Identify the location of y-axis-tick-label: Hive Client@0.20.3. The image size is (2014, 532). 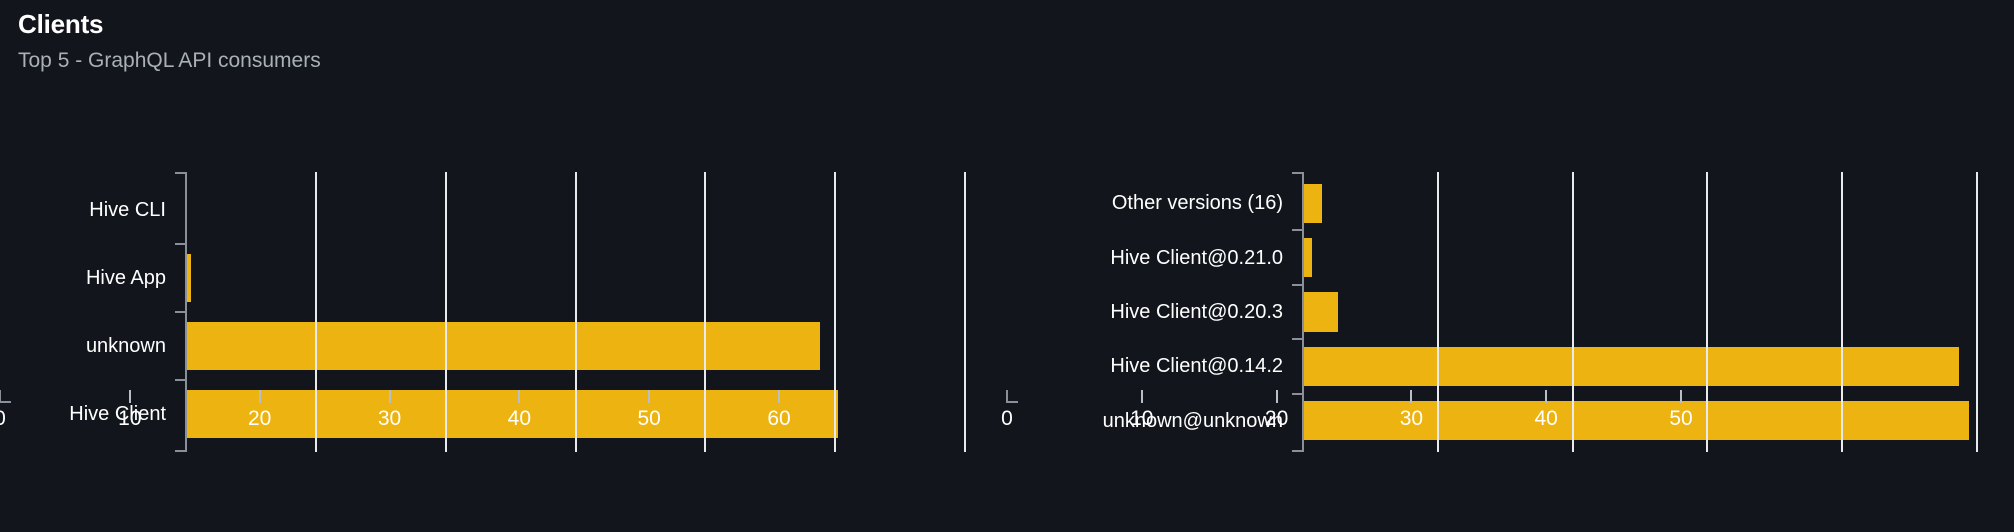
(1196, 311).